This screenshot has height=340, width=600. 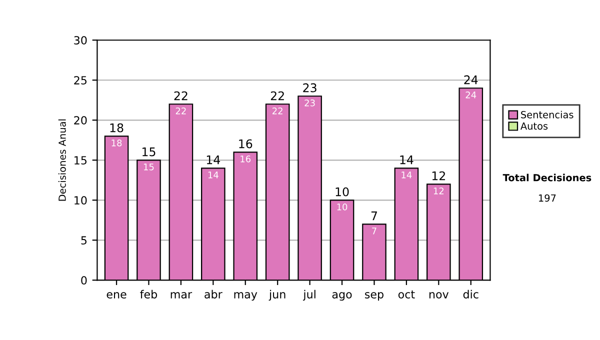 I want to click on x-tick-label: jun, so click(x=277, y=295).